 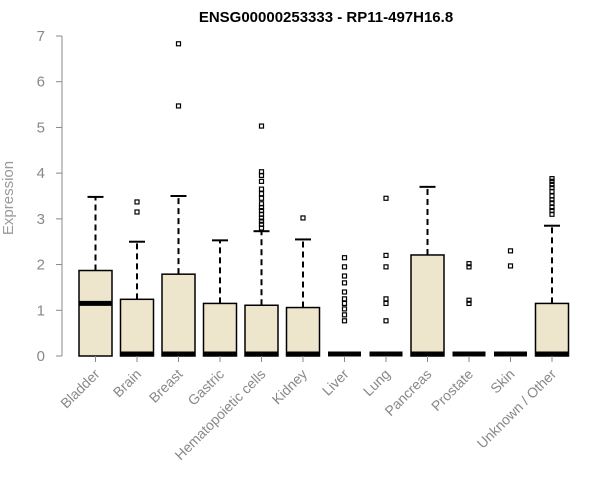 What do you see at coordinates (41, 356) in the screenshot?
I see `y-tick-label: 0` at bounding box center [41, 356].